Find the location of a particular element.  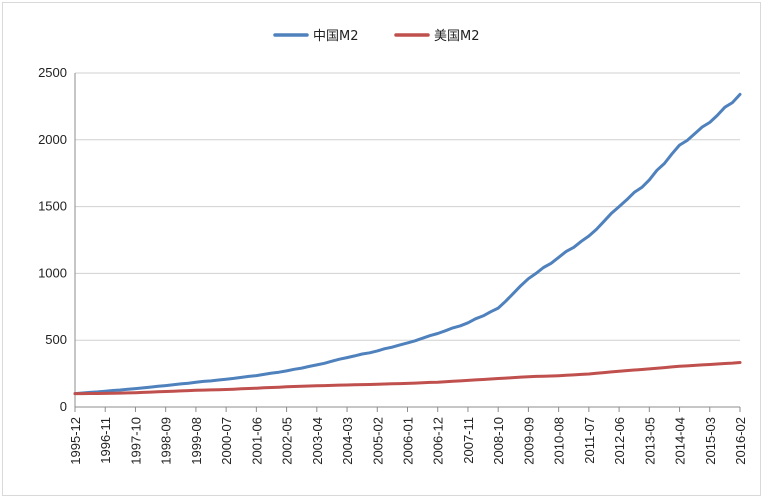

y-tick-label: 0 is located at coordinates (63, 406).